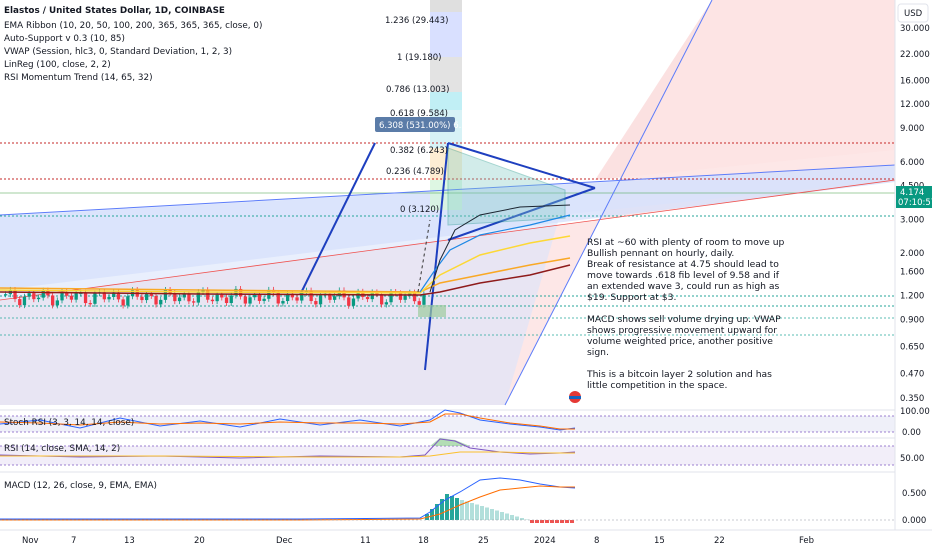 This screenshot has width=932, height=550. What do you see at coordinates (912, 399) in the screenshot?
I see `price-tick-14: 0.350` at bounding box center [912, 399].